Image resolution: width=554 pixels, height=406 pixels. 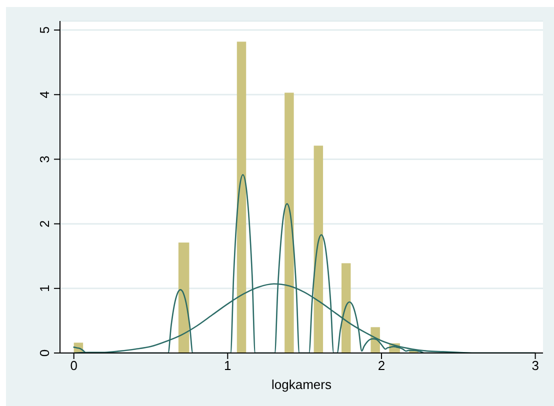 What do you see at coordinates (74, 366) in the screenshot?
I see `x-tick-label: 0` at bounding box center [74, 366].